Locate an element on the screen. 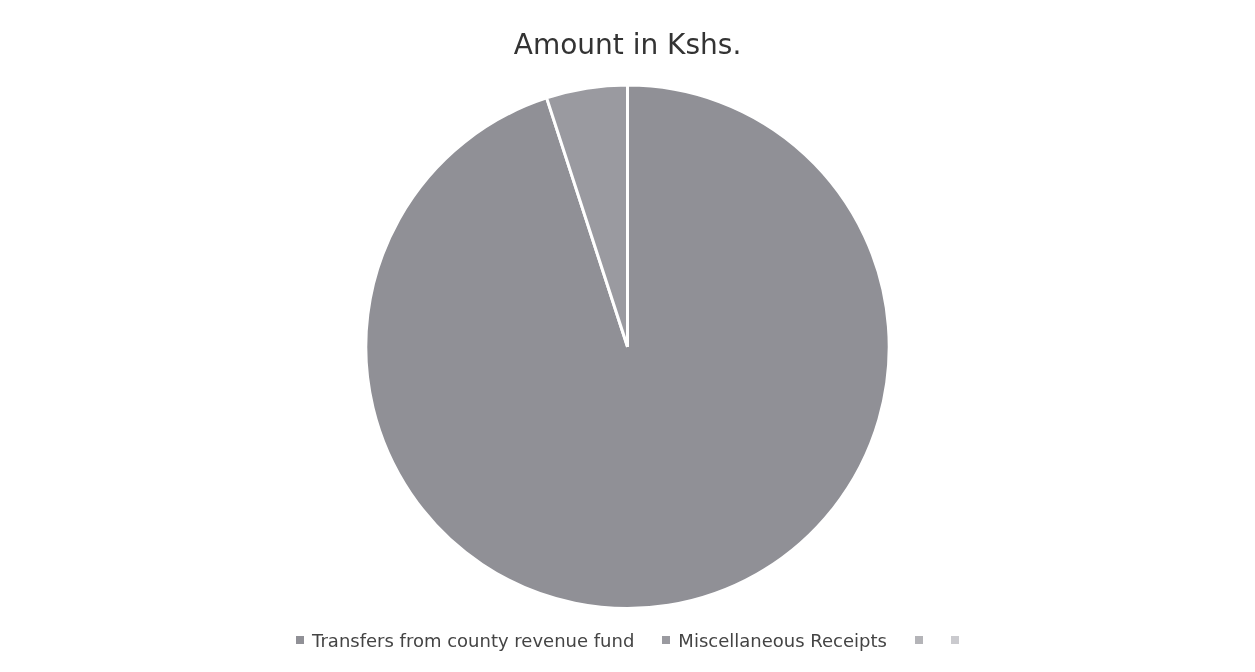  legend-label: Transfers from county revenue fund is located at coordinates (473, 640).